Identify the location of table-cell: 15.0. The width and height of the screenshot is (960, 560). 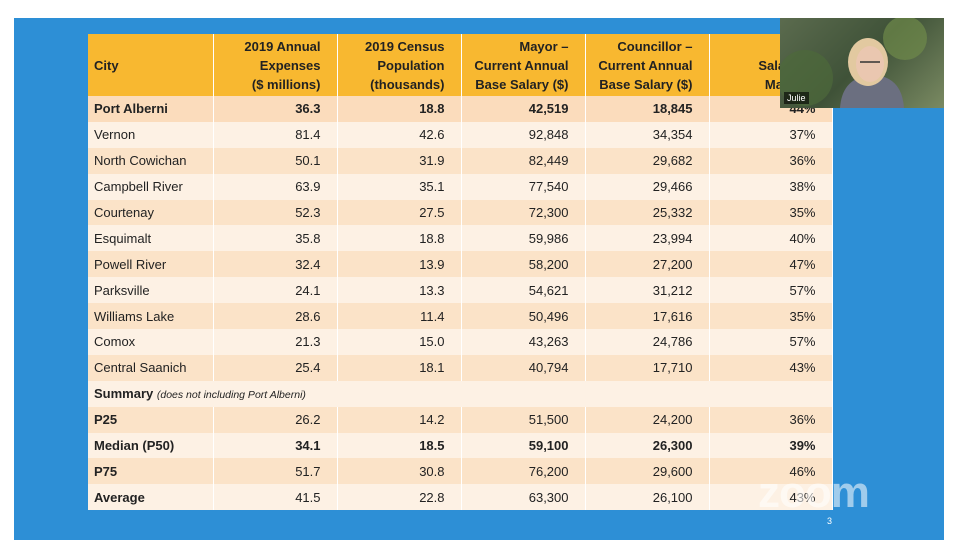
(399, 342).